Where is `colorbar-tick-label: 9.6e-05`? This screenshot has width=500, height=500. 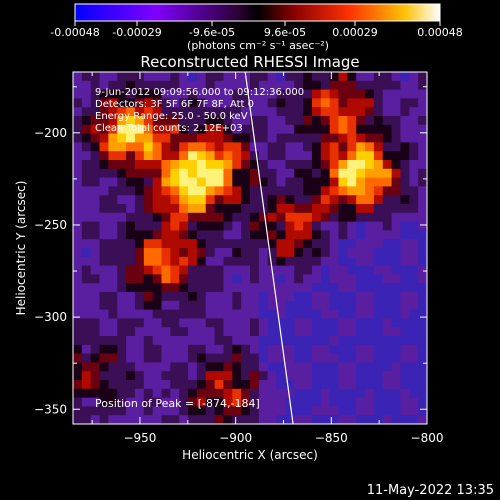
colorbar-tick-label: 9.6e-05 is located at coordinates (285, 32).